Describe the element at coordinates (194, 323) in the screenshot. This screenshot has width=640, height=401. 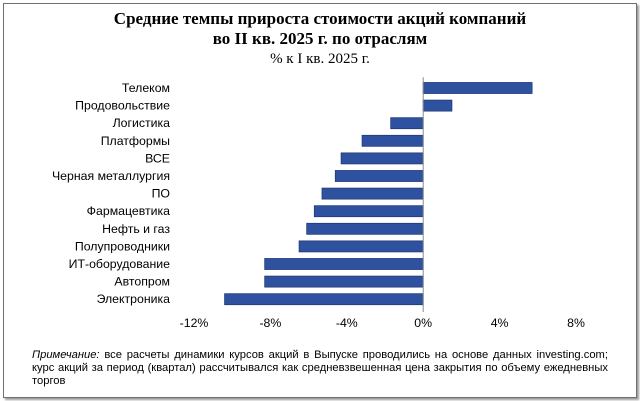
I see `x-tick-label: -12%` at that location.